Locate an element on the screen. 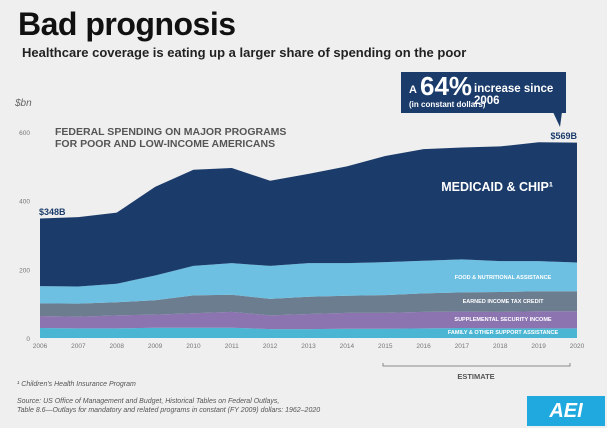  y-axis-unit: $bn is located at coordinates (23, 103).